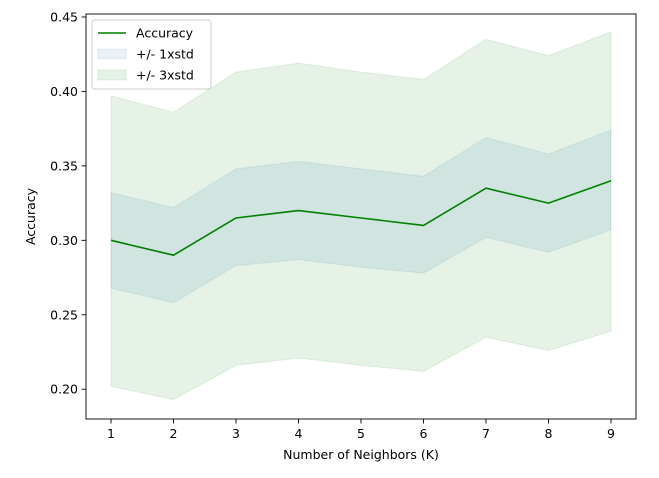  What do you see at coordinates (30, 216) in the screenshot?
I see `y-axis-label: Accuracy` at bounding box center [30, 216].